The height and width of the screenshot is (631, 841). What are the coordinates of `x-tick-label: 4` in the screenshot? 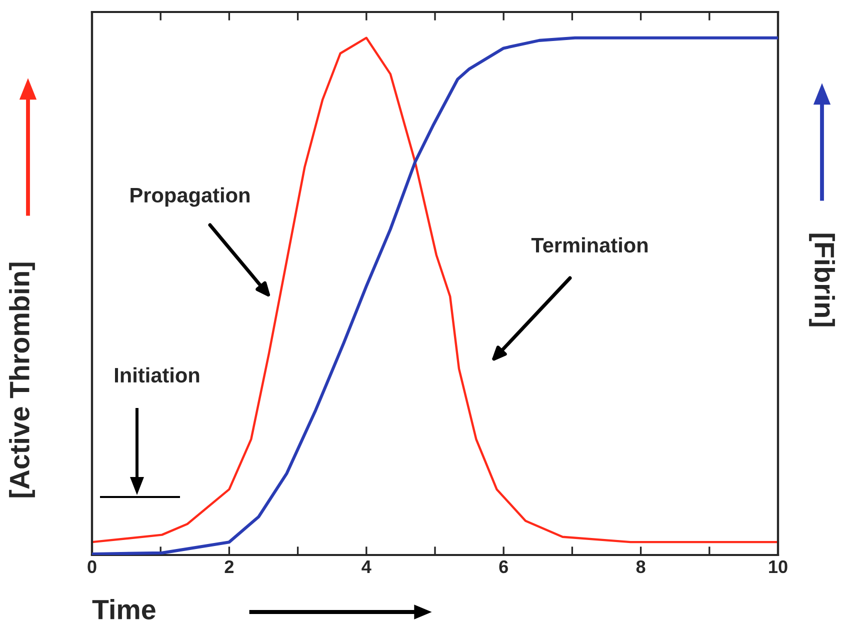 It's located at (367, 566).